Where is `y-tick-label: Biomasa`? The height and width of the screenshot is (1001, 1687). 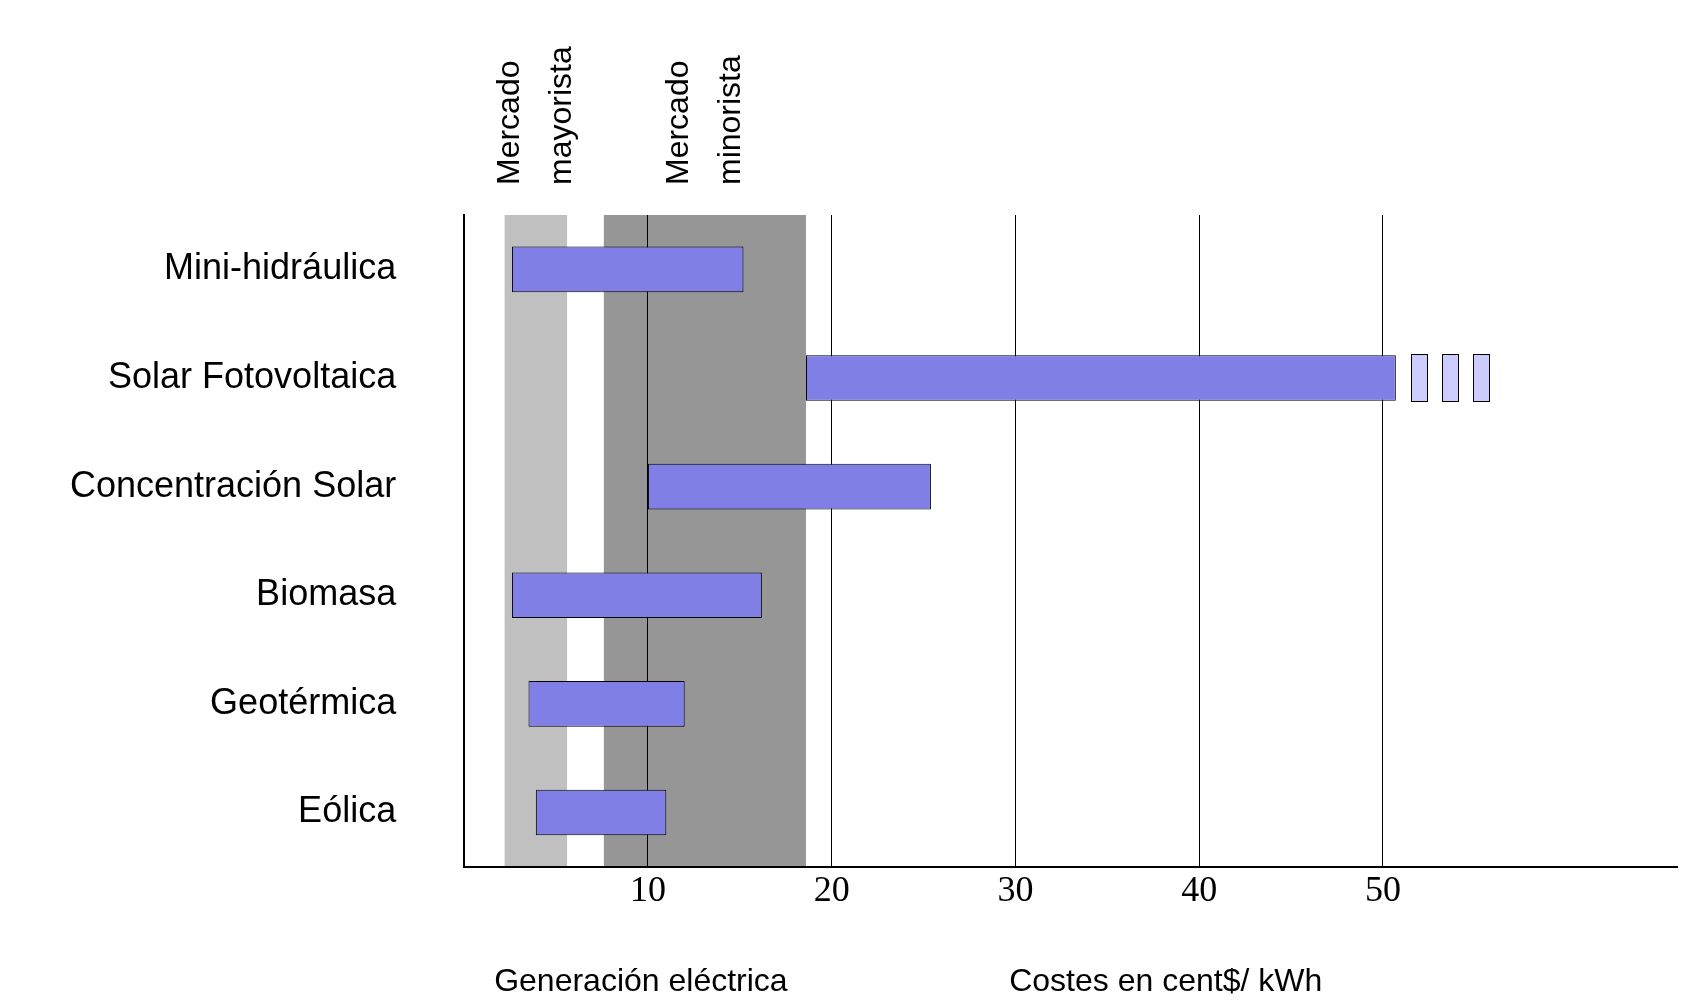
y-tick-label: Biomasa is located at coordinates (327, 593).